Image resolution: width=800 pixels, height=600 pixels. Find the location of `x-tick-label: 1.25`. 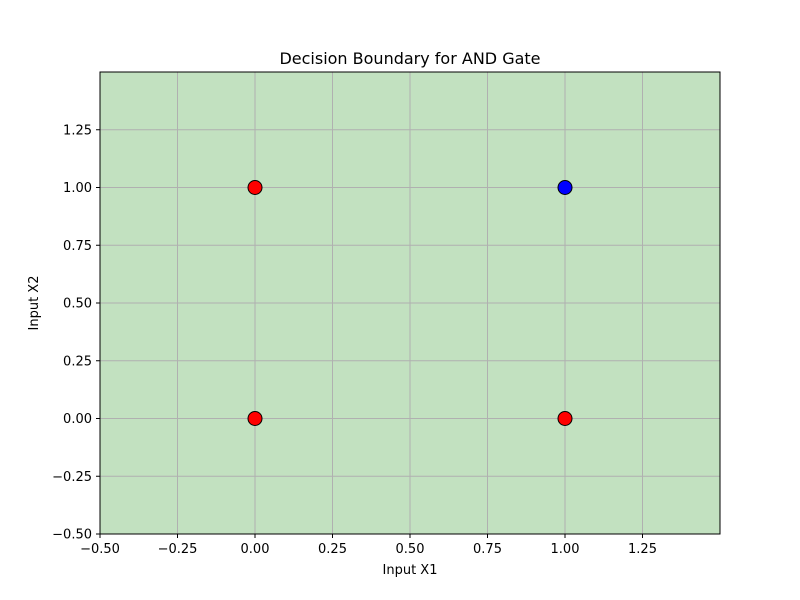

x-tick-label: 1.25 is located at coordinates (642, 549).